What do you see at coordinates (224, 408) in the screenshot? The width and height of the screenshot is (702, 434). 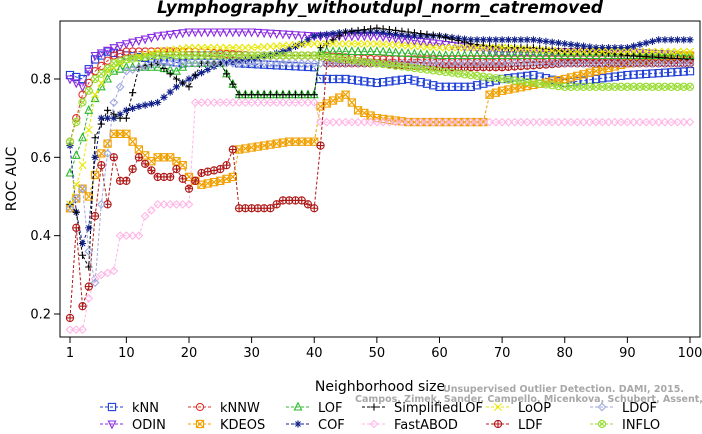 I see `legend-item-knnw: kNNW` at bounding box center [224, 408].